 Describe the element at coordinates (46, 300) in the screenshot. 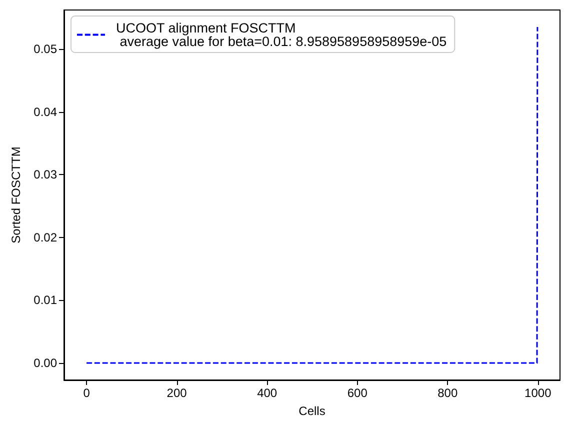

I see `y-tick-label: 0.01` at that location.